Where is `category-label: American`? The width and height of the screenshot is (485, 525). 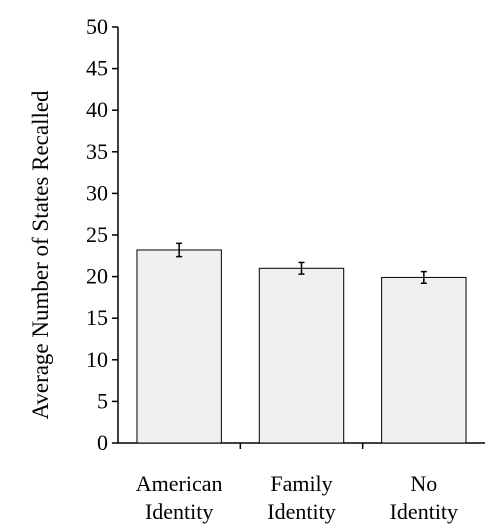
category-label: American is located at coordinates (179, 483).